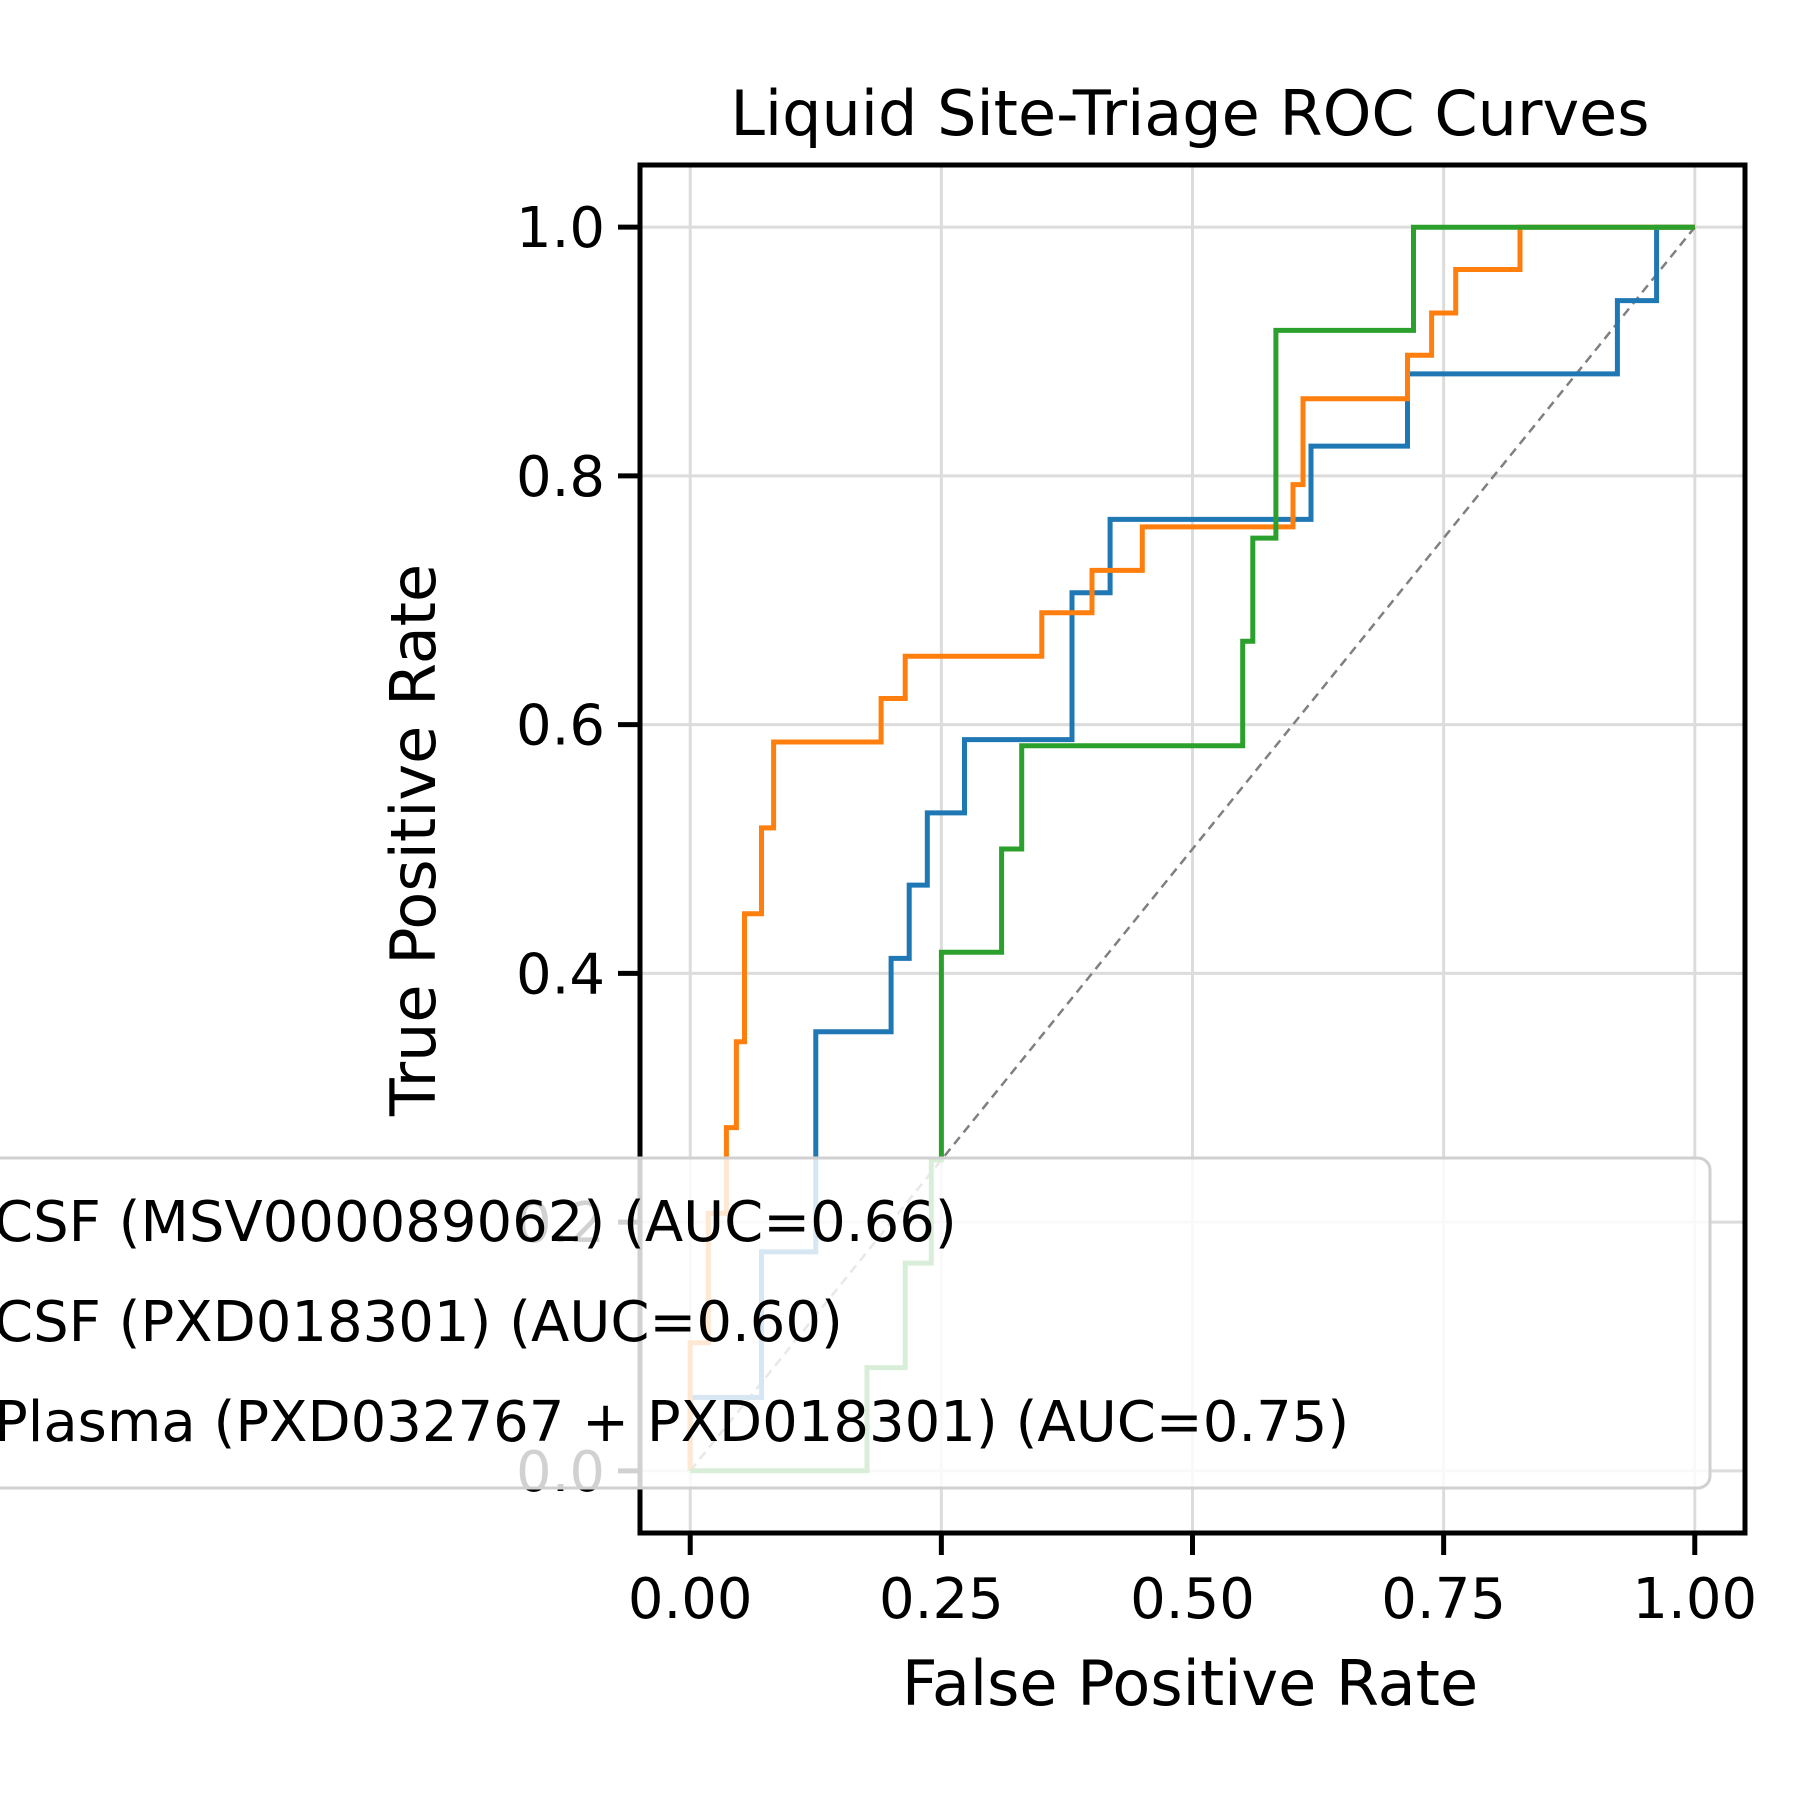 The height and width of the screenshot is (1800, 1800). What do you see at coordinates (478, 1222) in the screenshot?
I see `legend-entry-1: CSF (MSV000089062) (AUC=0.66)` at bounding box center [478, 1222].